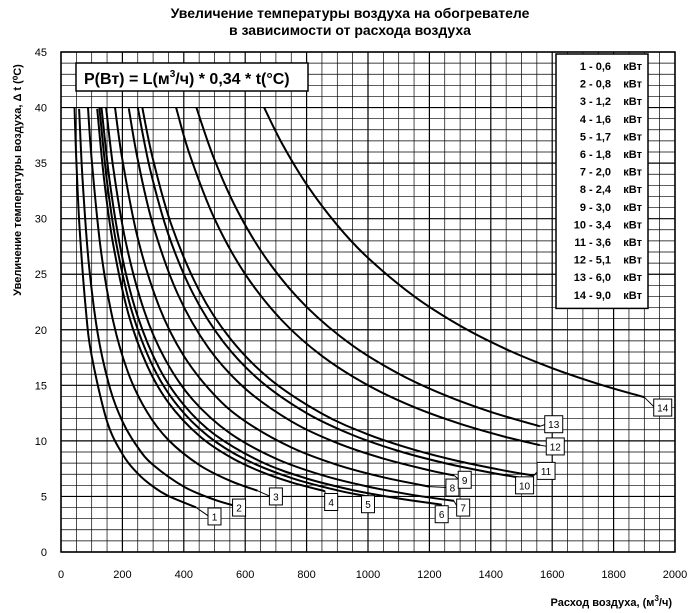 This screenshot has width=700, height=613. What do you see at coordinates (18, 180) in the screenshot?
I see `y-axis-label: Увеличение температуры воздуха, Δ t (⁰С)` at bounding box center [18, 180].